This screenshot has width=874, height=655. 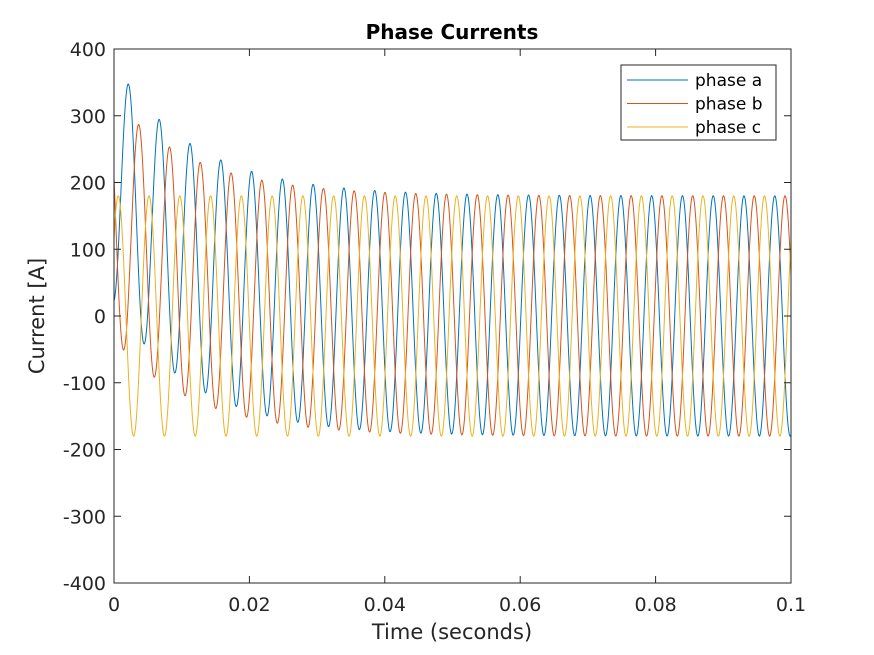 What do you see at coordinates (88, 117) in the screenshot?
I see `y-tick-label: 300` at bounding box center [88, 117].